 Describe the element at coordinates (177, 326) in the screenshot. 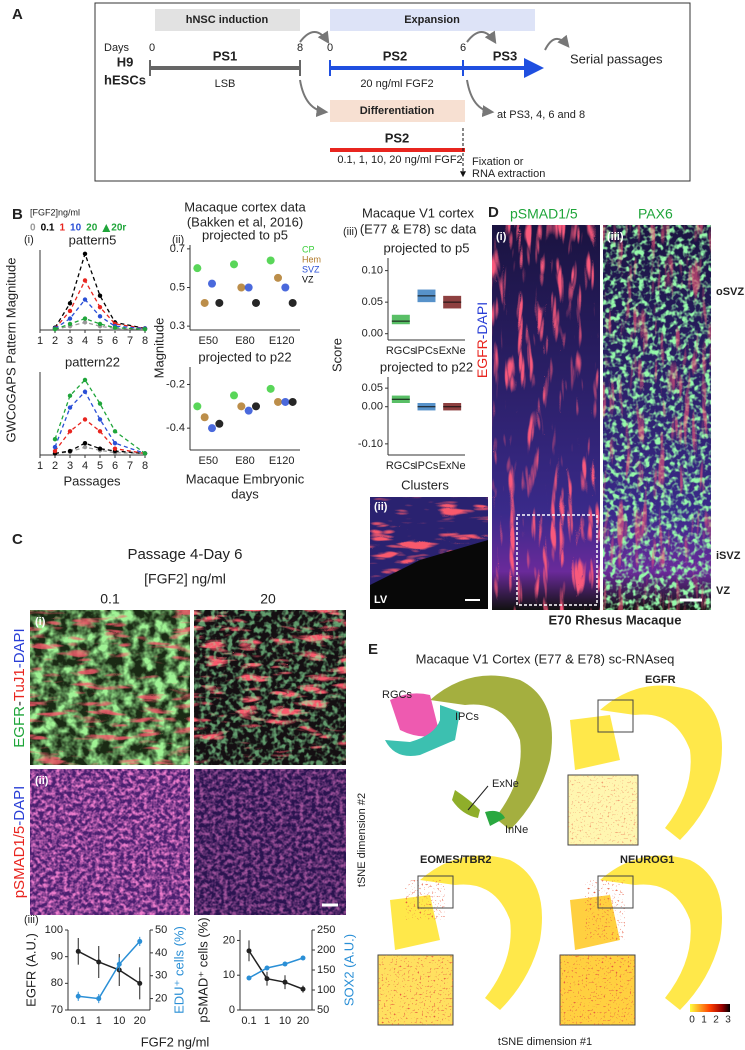

I see `y-tick-label: 0.3` at that location.